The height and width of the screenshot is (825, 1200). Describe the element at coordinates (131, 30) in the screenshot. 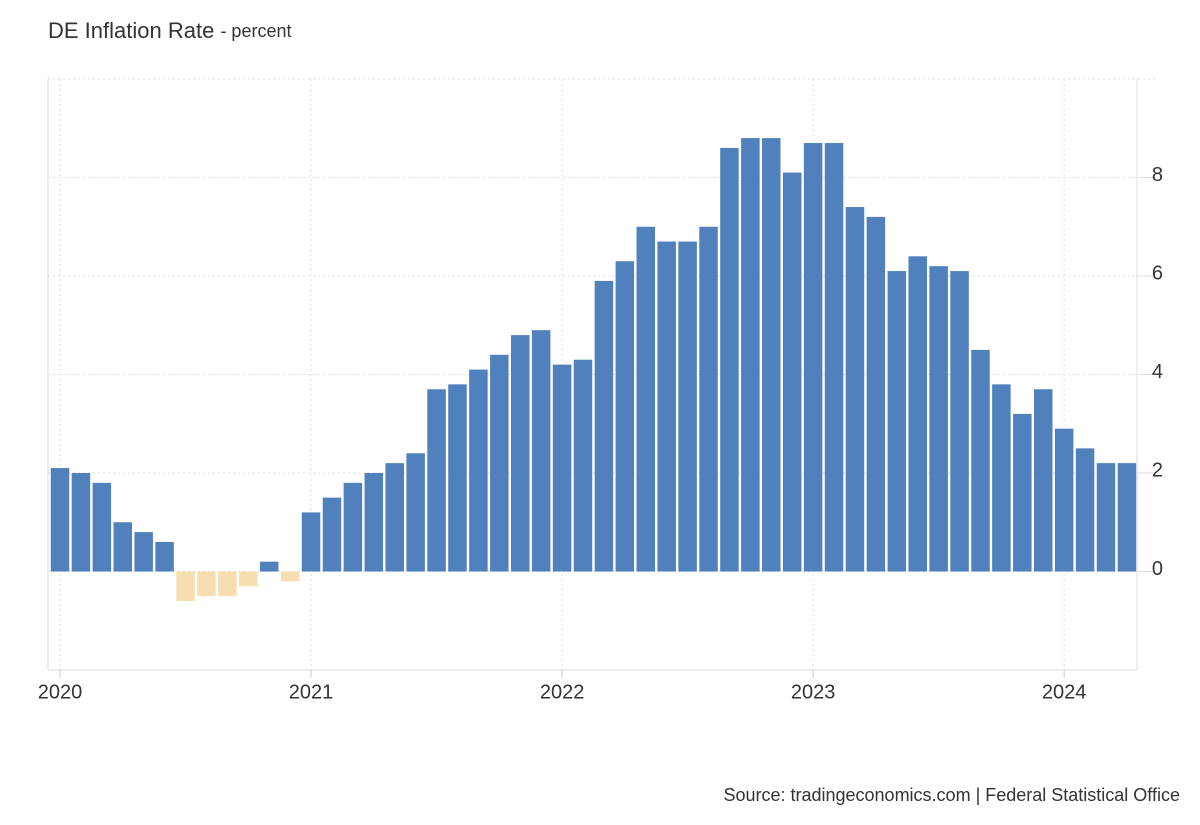

I see `title: DE Inflation Rate` at that location.